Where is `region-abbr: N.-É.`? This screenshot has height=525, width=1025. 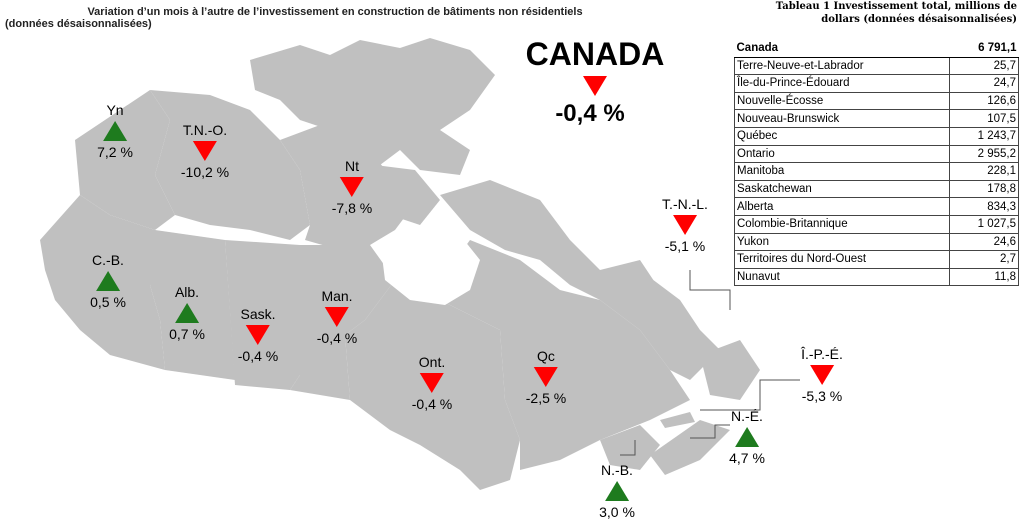
region-abbr: N.-É. is located at coordinates (747, 416).